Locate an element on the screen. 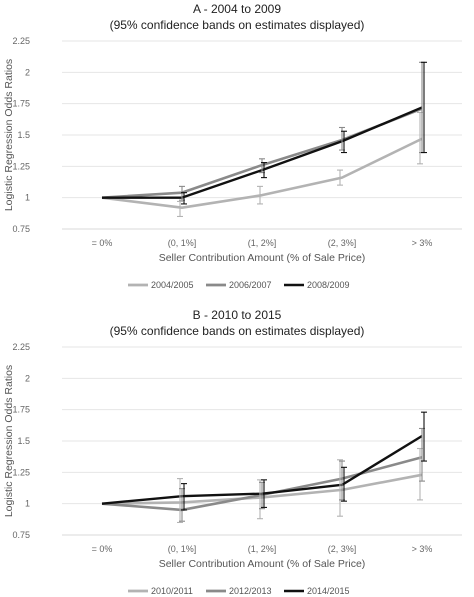  legend-label: 2006/2007 is located at coordinates (250, 285).